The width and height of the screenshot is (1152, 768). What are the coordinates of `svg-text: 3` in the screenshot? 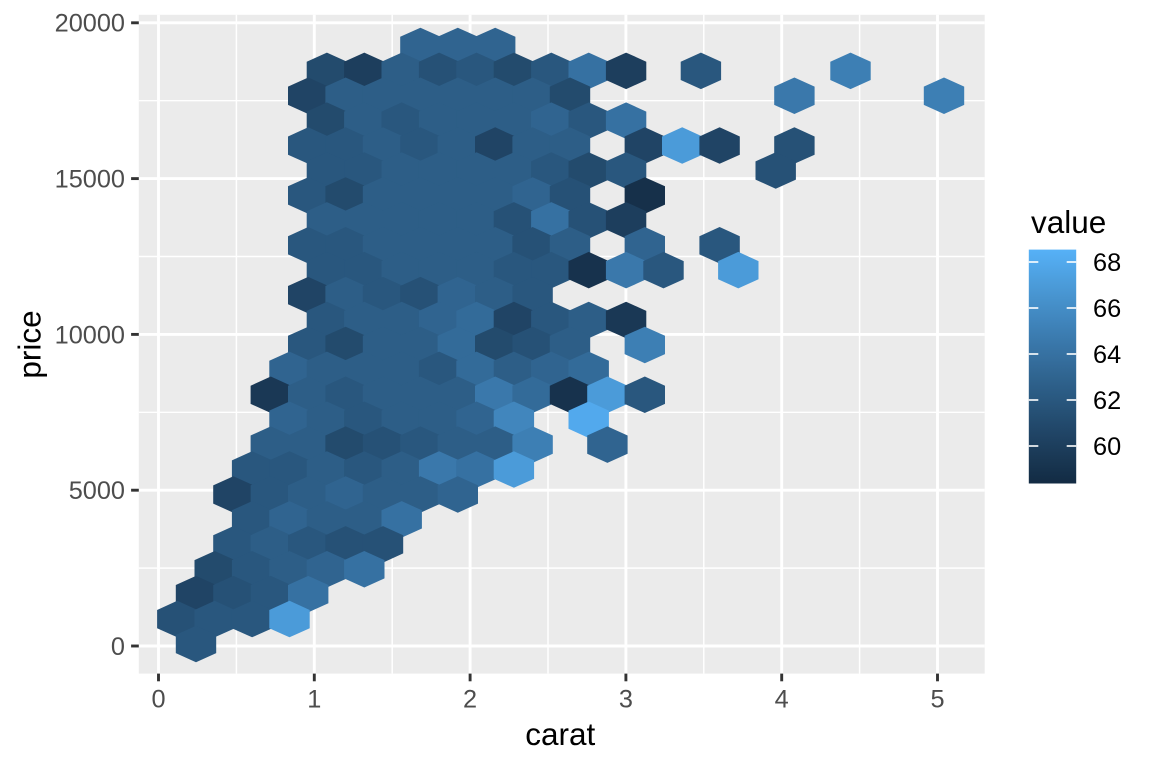 It's located at (626, 700).